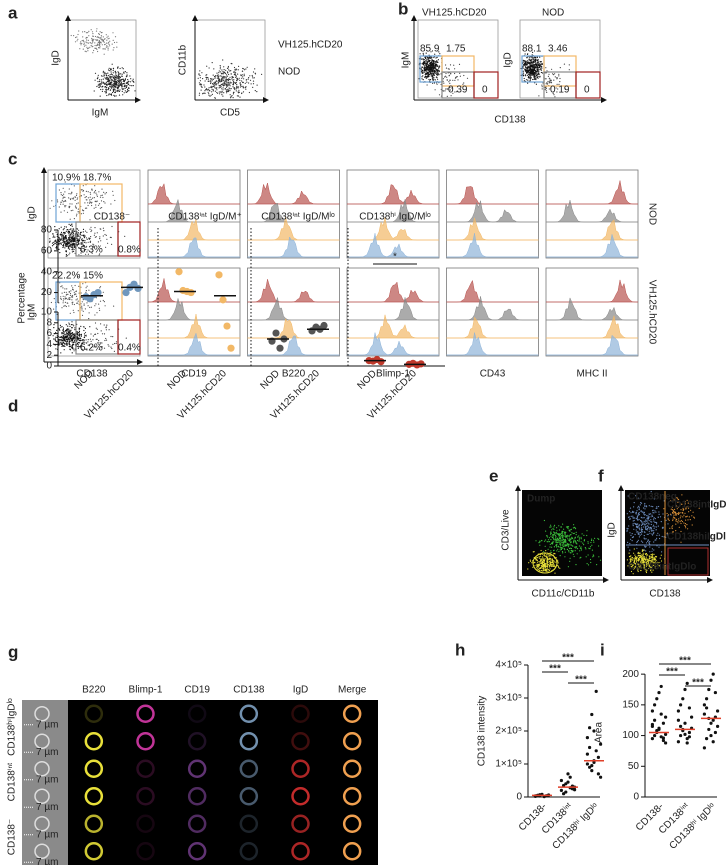 The image size is (726, 865). What do you see at coordinates (146, 690) in the screenshot?
I see `column-header: Blimp-1` at bounding box center [146, 690].